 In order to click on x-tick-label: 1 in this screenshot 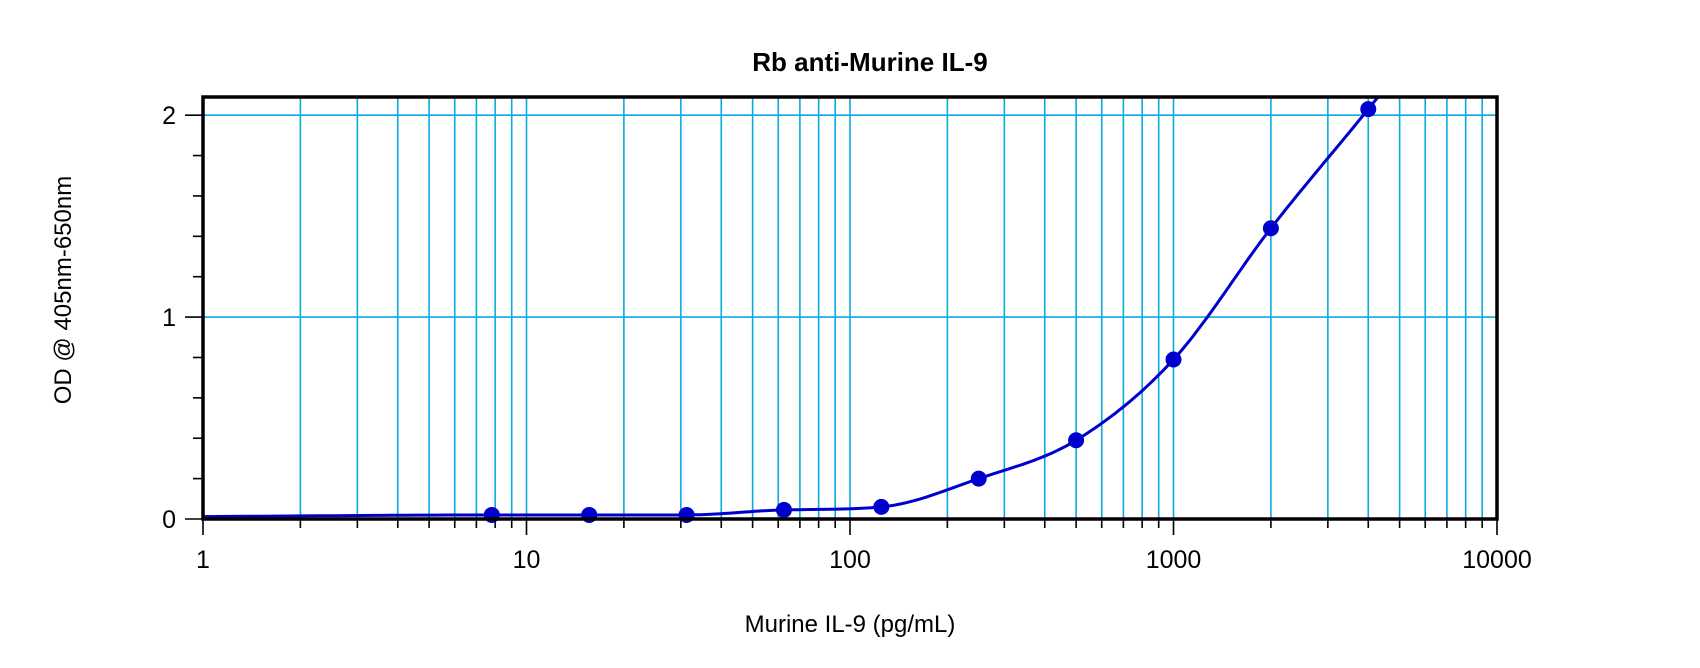, I will do `click(203, 560)`.